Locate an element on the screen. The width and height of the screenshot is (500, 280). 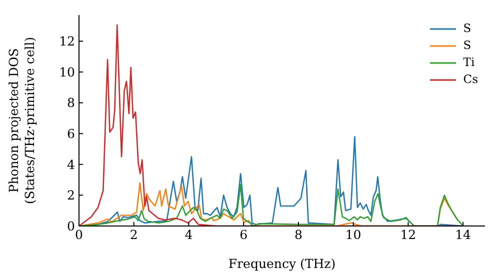
y-tick-label: 12 is located at coordinates (67, 41).